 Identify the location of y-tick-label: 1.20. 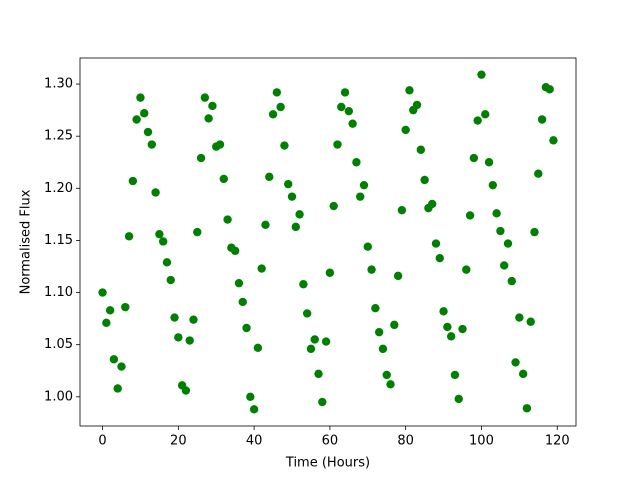
(58, 188).